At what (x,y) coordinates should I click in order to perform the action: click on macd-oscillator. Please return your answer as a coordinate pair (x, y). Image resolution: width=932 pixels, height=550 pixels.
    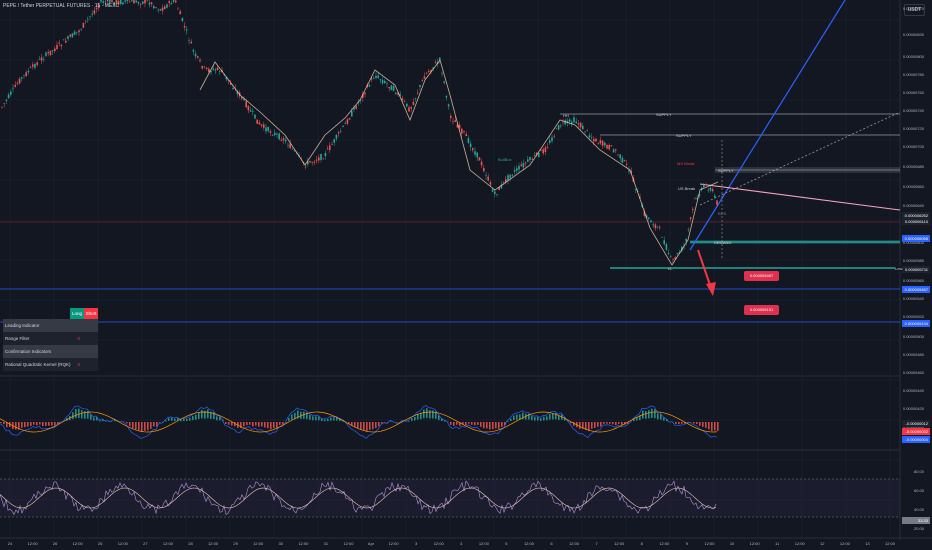
    Looking at the image, I should click on (359, 422).